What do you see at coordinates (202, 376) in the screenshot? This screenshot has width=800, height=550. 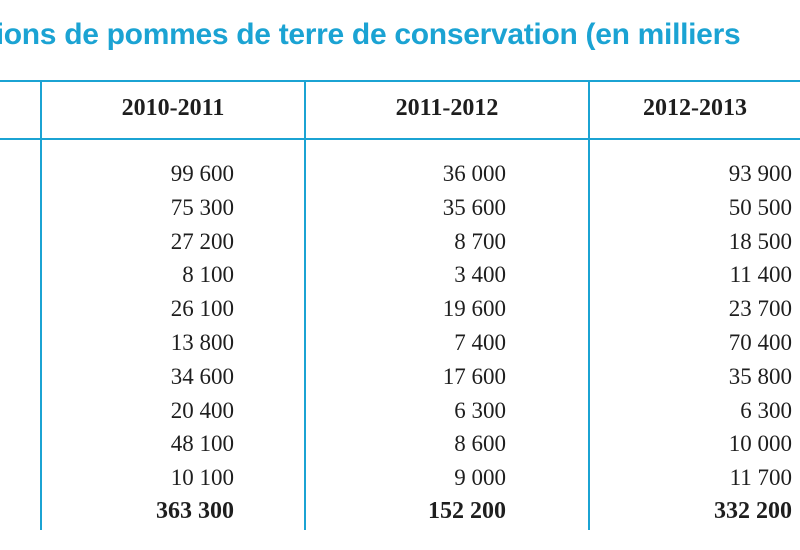 I see `table-cell: 34 600` at bounding box center [202, 376].